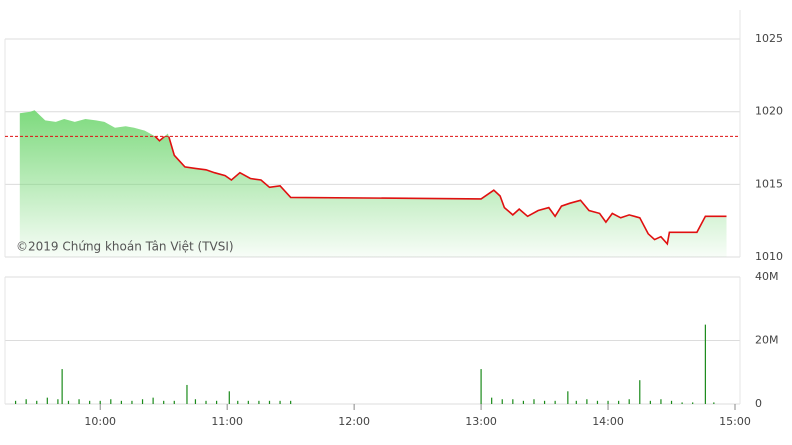  I want to click on x-tick-label: 15:00, so click(735, 421).